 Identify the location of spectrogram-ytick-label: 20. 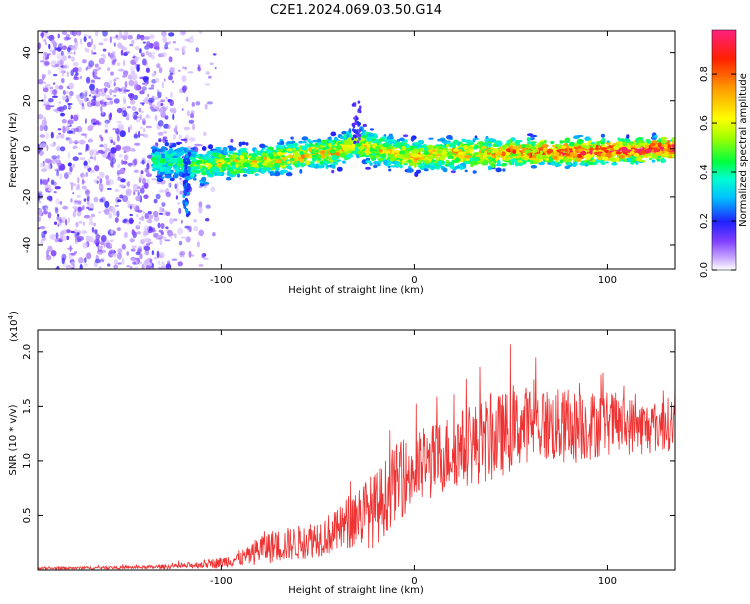
(27, 100).